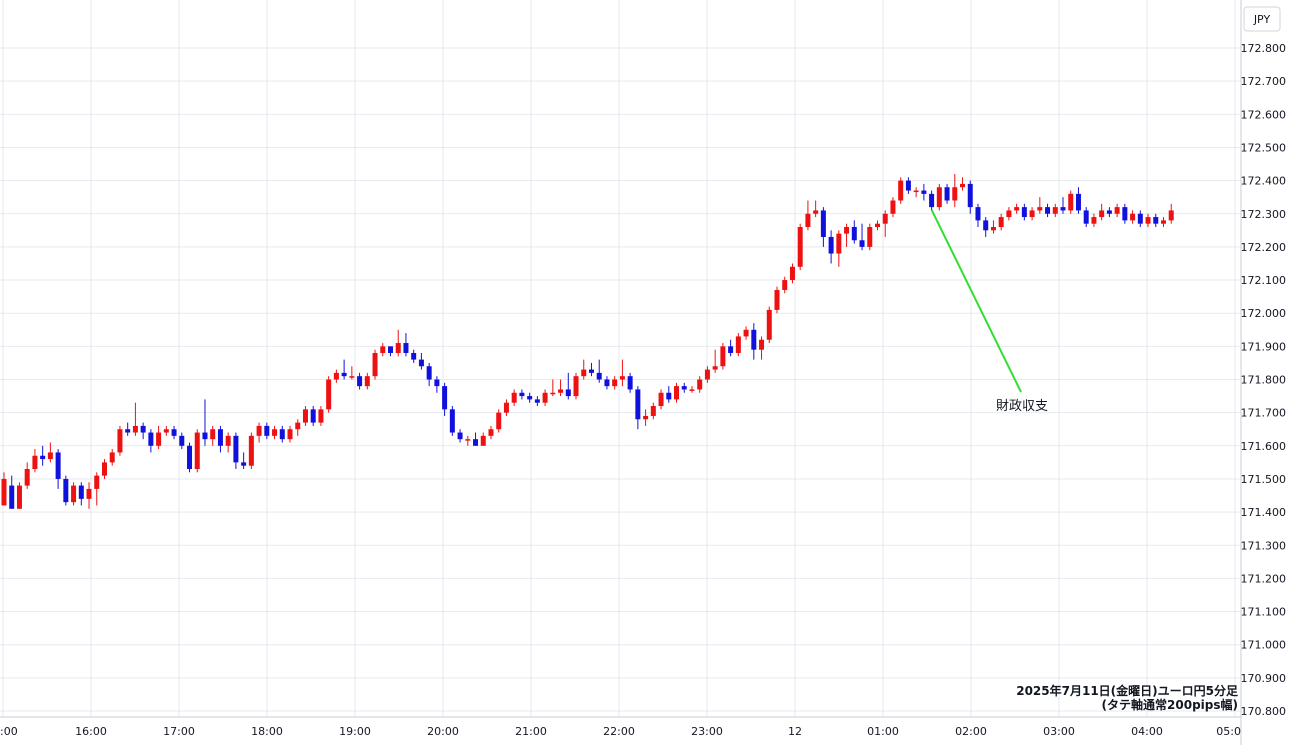 This screenshot has width=1300, height=745. I want to click on price-tick-label: 172.700, so click(1264, 81).